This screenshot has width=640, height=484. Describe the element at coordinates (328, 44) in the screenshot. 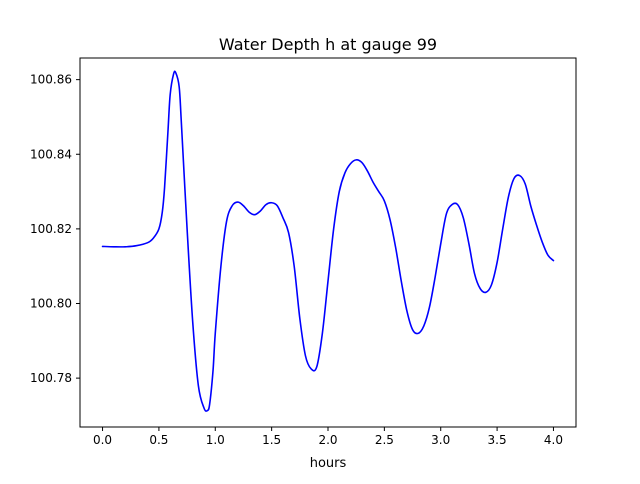

I see `chart-title: Water Depth h at gauge 99` at that location.